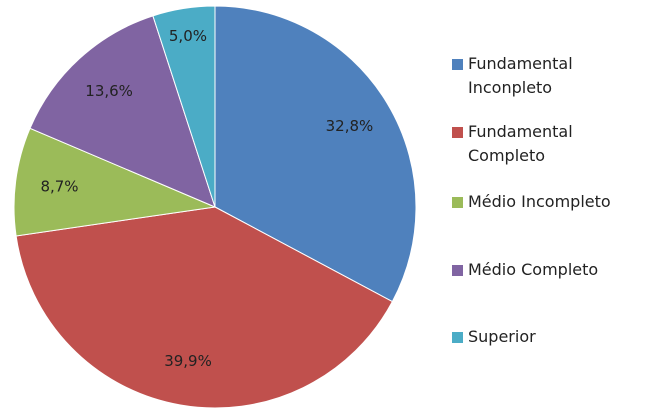 This screenshot has height=410, width=646. What do you see at coordinates (350, 126) in the screenshot?
I see `data-label: 32,8%` at bounding box center [350, 126].